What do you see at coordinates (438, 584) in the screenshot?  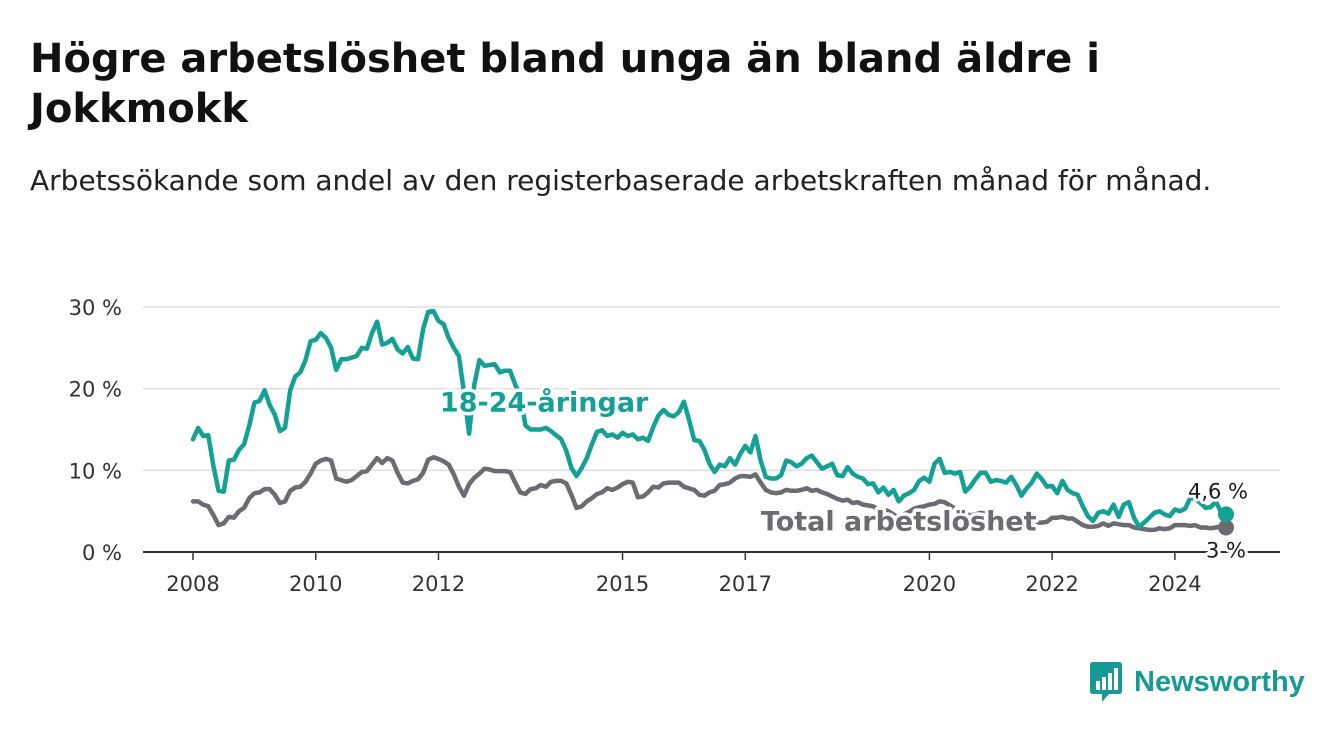 I see `x-tick-label: 2012` at bounding box center [438, 584].